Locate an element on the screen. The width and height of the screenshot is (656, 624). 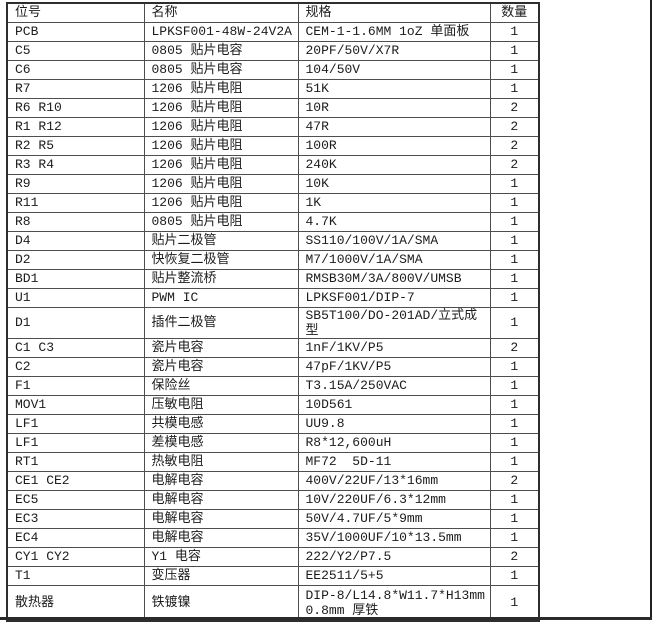
name-cell: 压敏电阻 is located at coordinates (221, 404).